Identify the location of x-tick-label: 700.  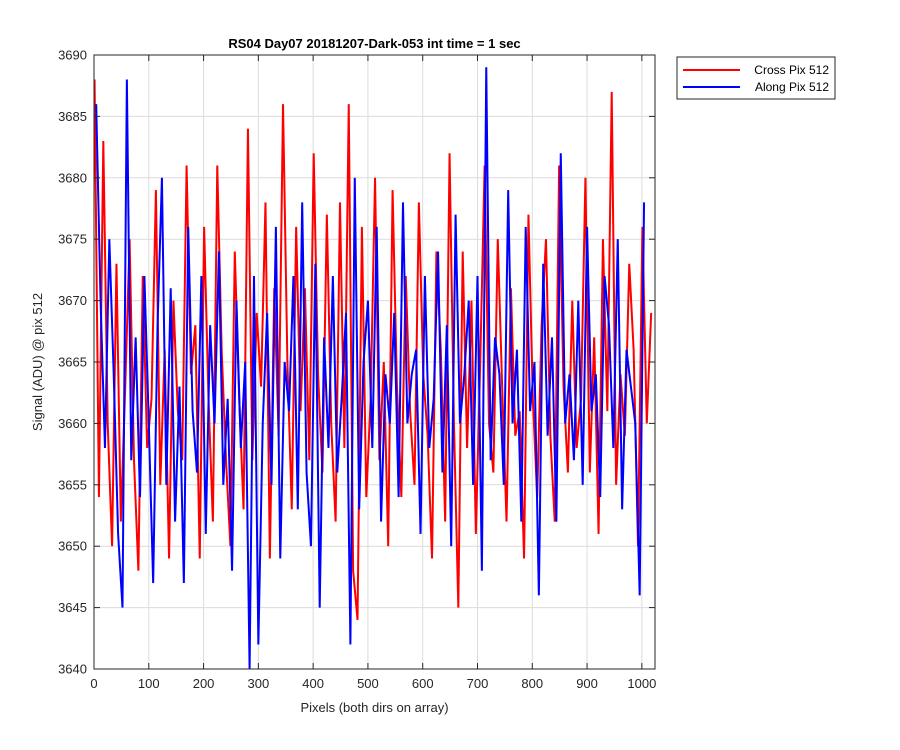
(478, 683).